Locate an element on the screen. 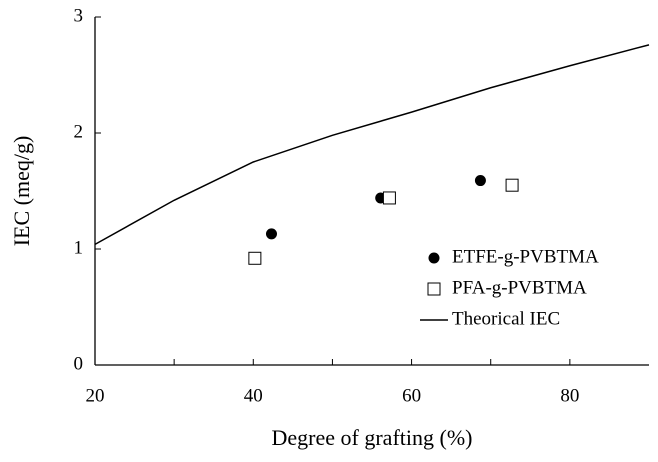  y-tick-label: 3 is located at coordinates (79, 15).